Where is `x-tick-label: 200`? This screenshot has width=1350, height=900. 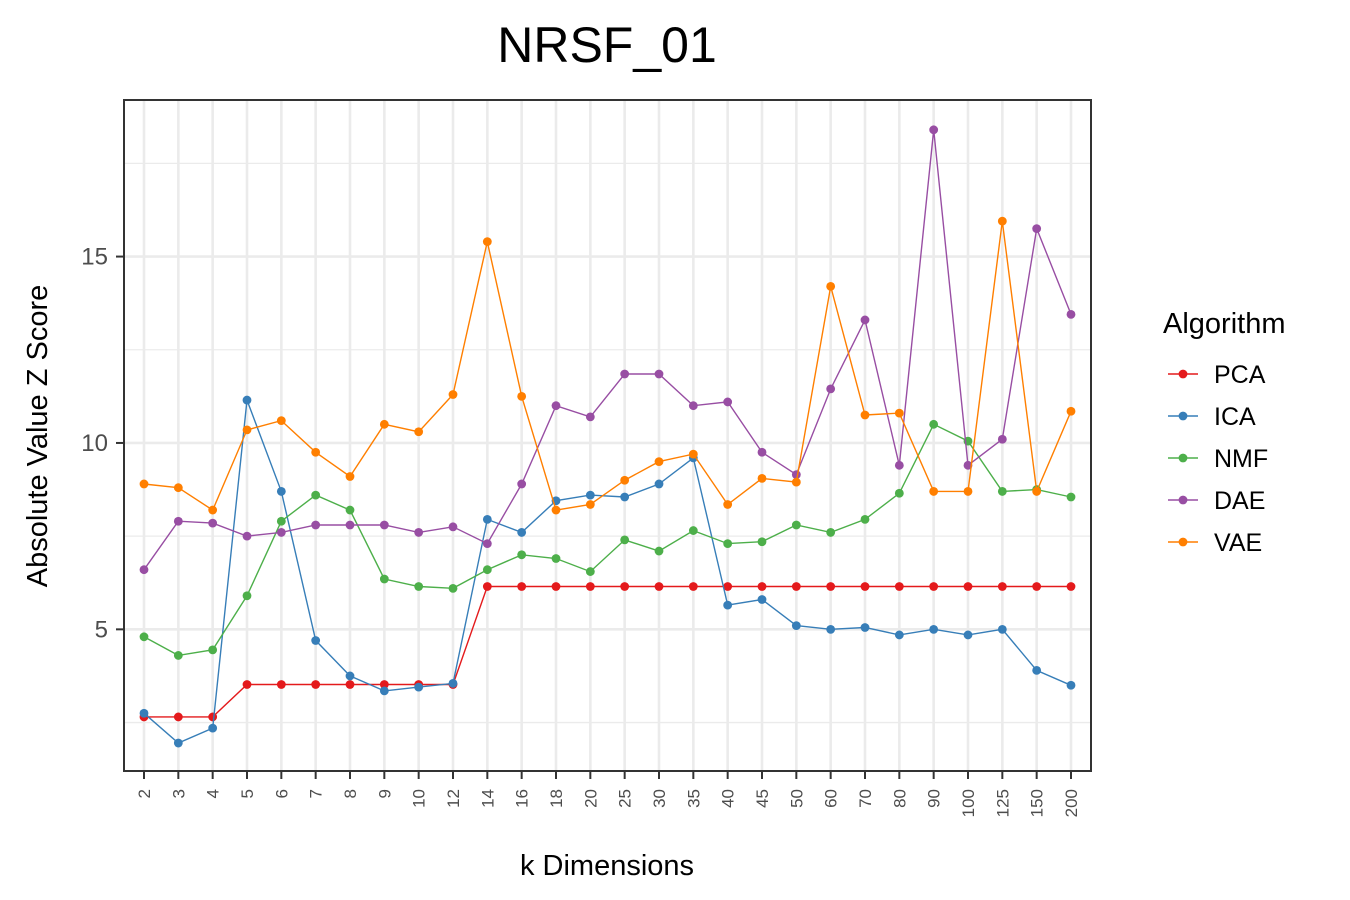
x-tick-label: 200 is located at coordinates (1071, 803).